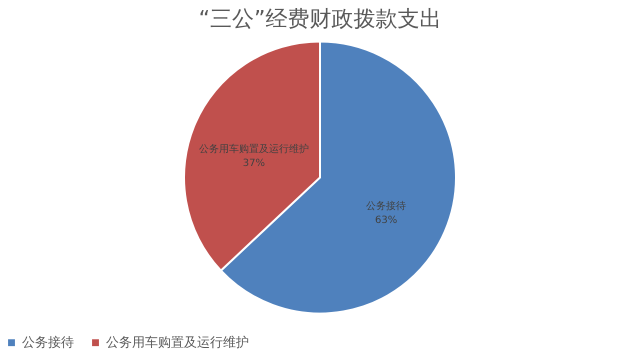 This screenshot has width=640, height=360. Describe the element at coordinates (386, 206) in the screenshot. I see `slice-label: 公务接待` at that location.